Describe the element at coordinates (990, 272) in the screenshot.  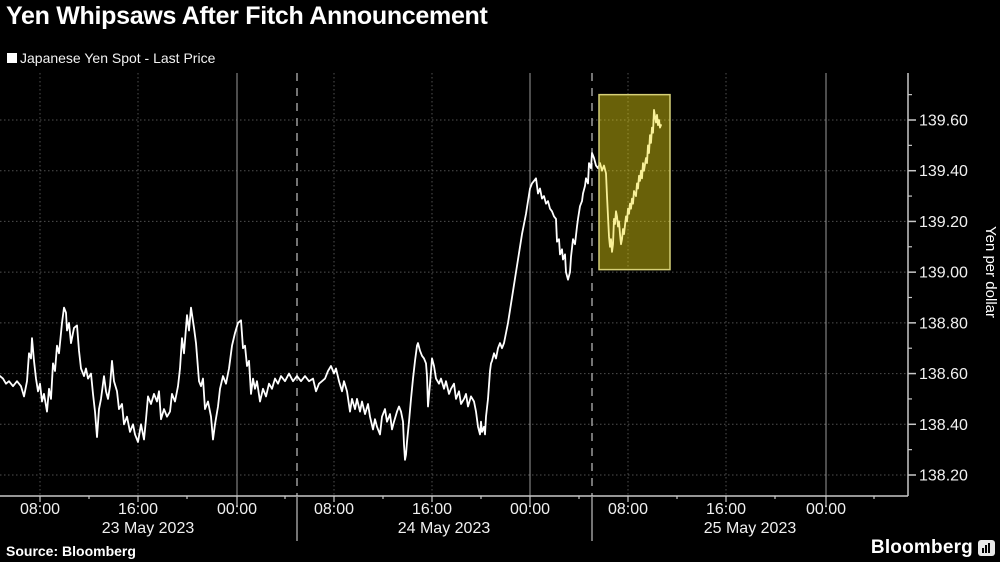
I see `y-axis-title: Yen per dollar` at that location.